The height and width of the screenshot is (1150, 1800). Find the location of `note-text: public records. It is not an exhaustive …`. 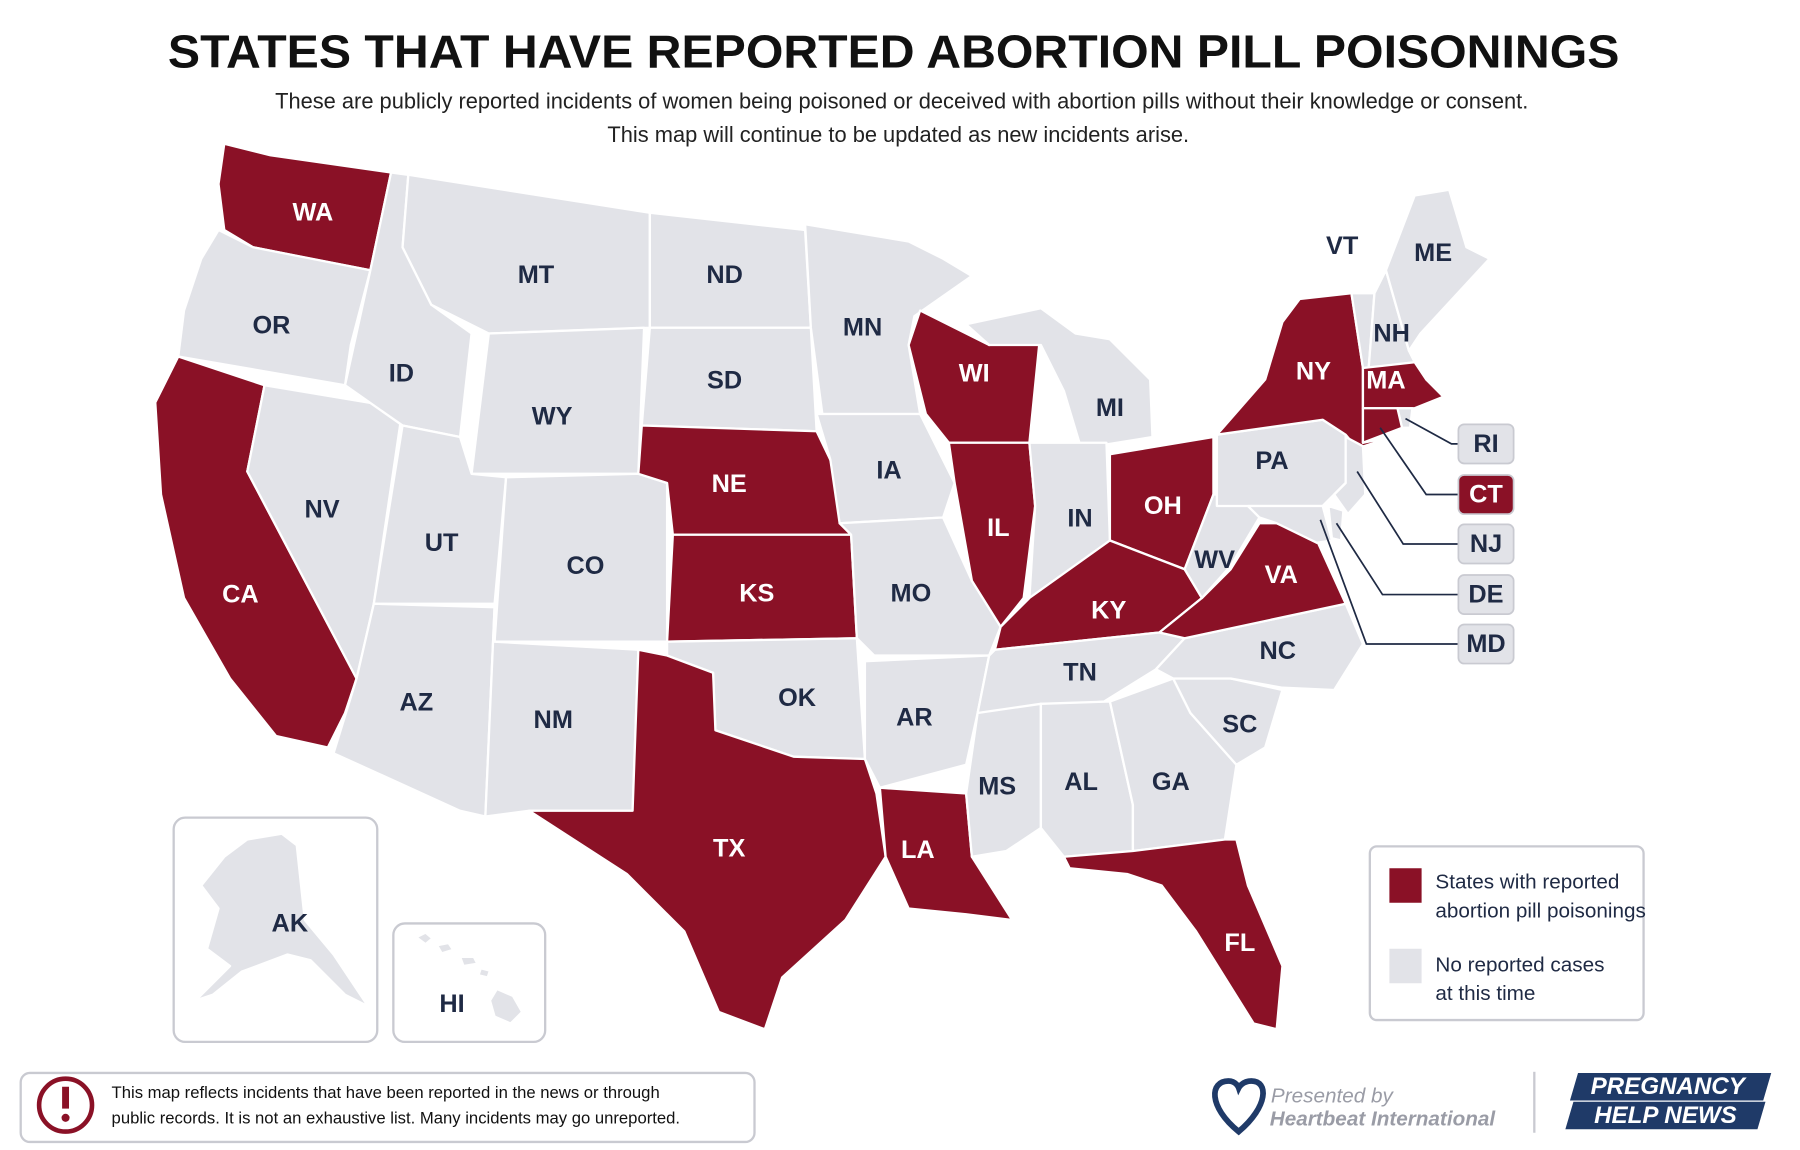

note-text: public records. It is not an exhaustive … is located at coordinates (396, 1117).